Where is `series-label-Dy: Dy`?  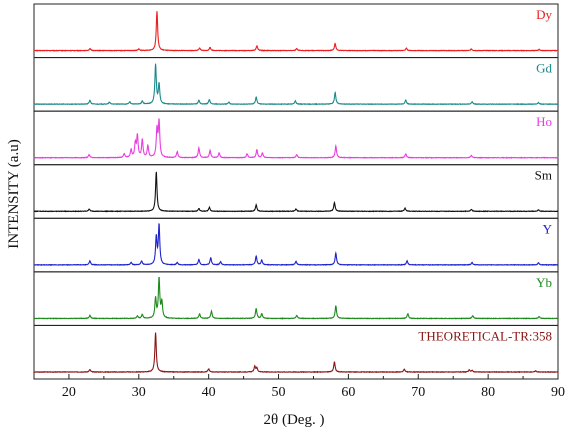
series-label-Dy: Dy is located at coordinates (544, 14).